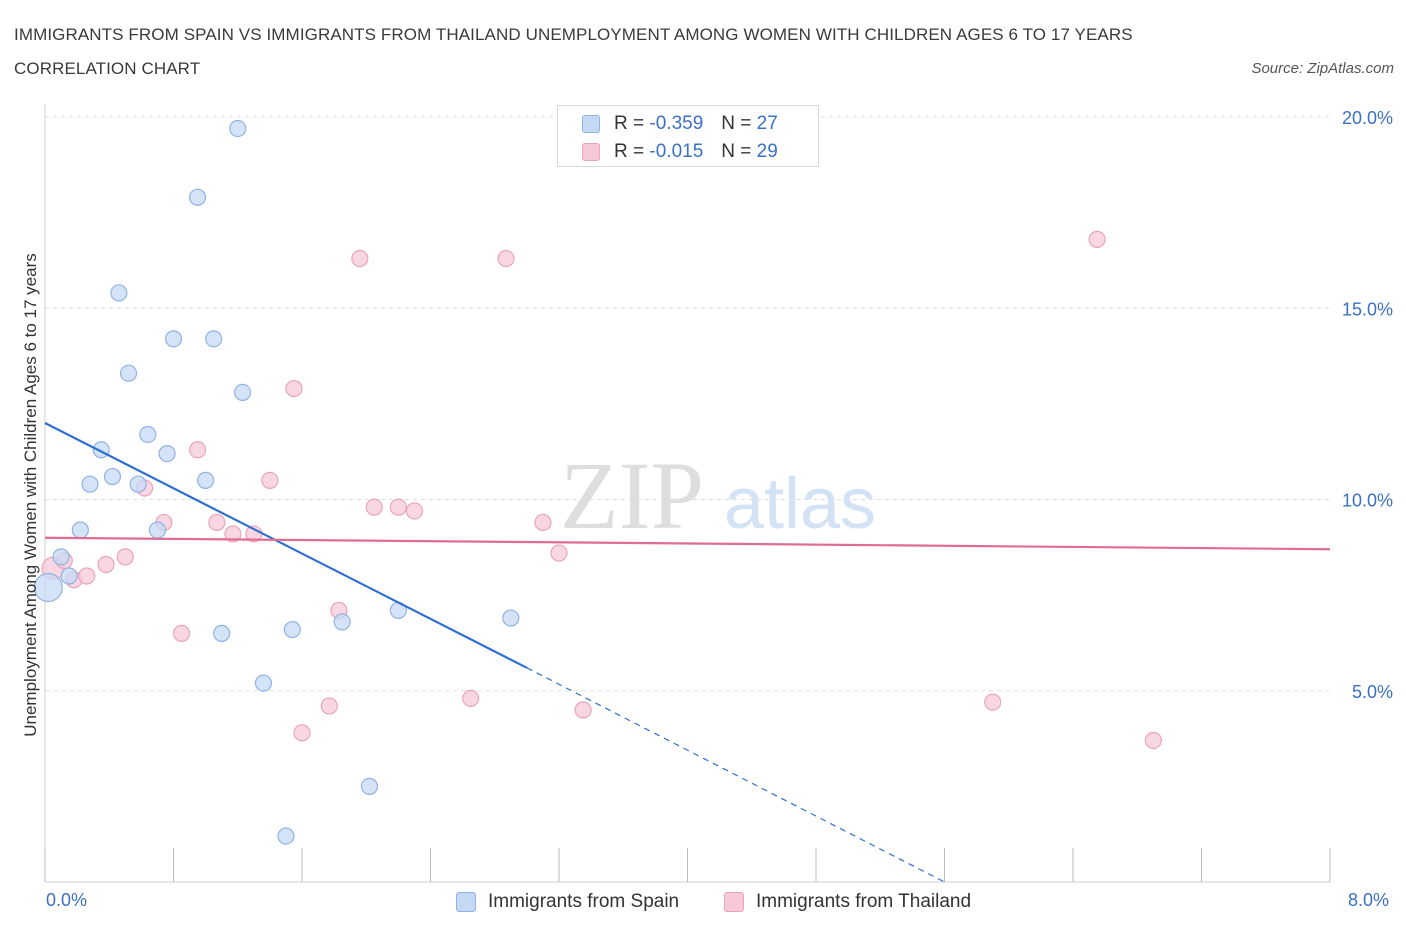 The image size is (1406, 930). Describe the element at coordinates (734, 902) in the screenshot. I see `bottom-legend-swatch-thailand` at that location.